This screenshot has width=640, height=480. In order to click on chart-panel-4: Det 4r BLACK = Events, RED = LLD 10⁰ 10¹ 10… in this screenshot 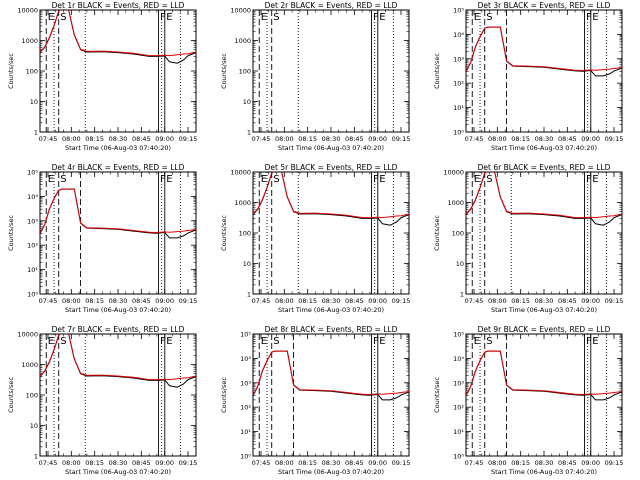, I will do `click(102, 238)`.